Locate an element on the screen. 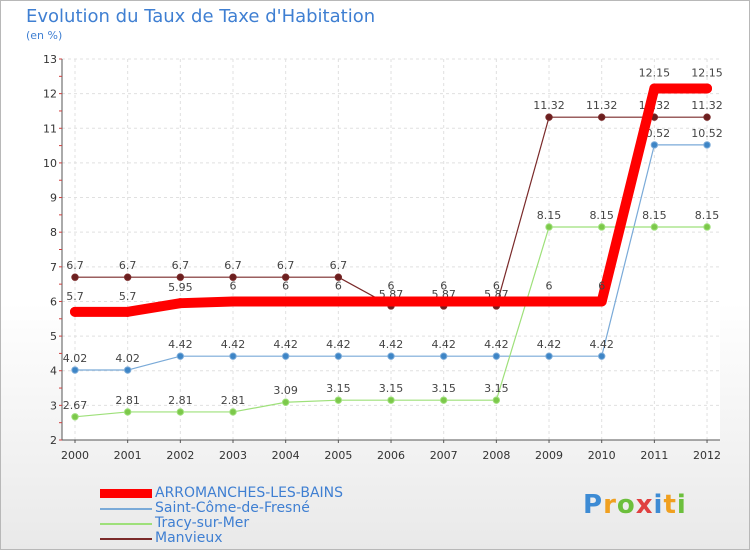 The width and height of the screenshot is (750, 550). x-tick-label: 2006 is located at coordinates (391, 455).